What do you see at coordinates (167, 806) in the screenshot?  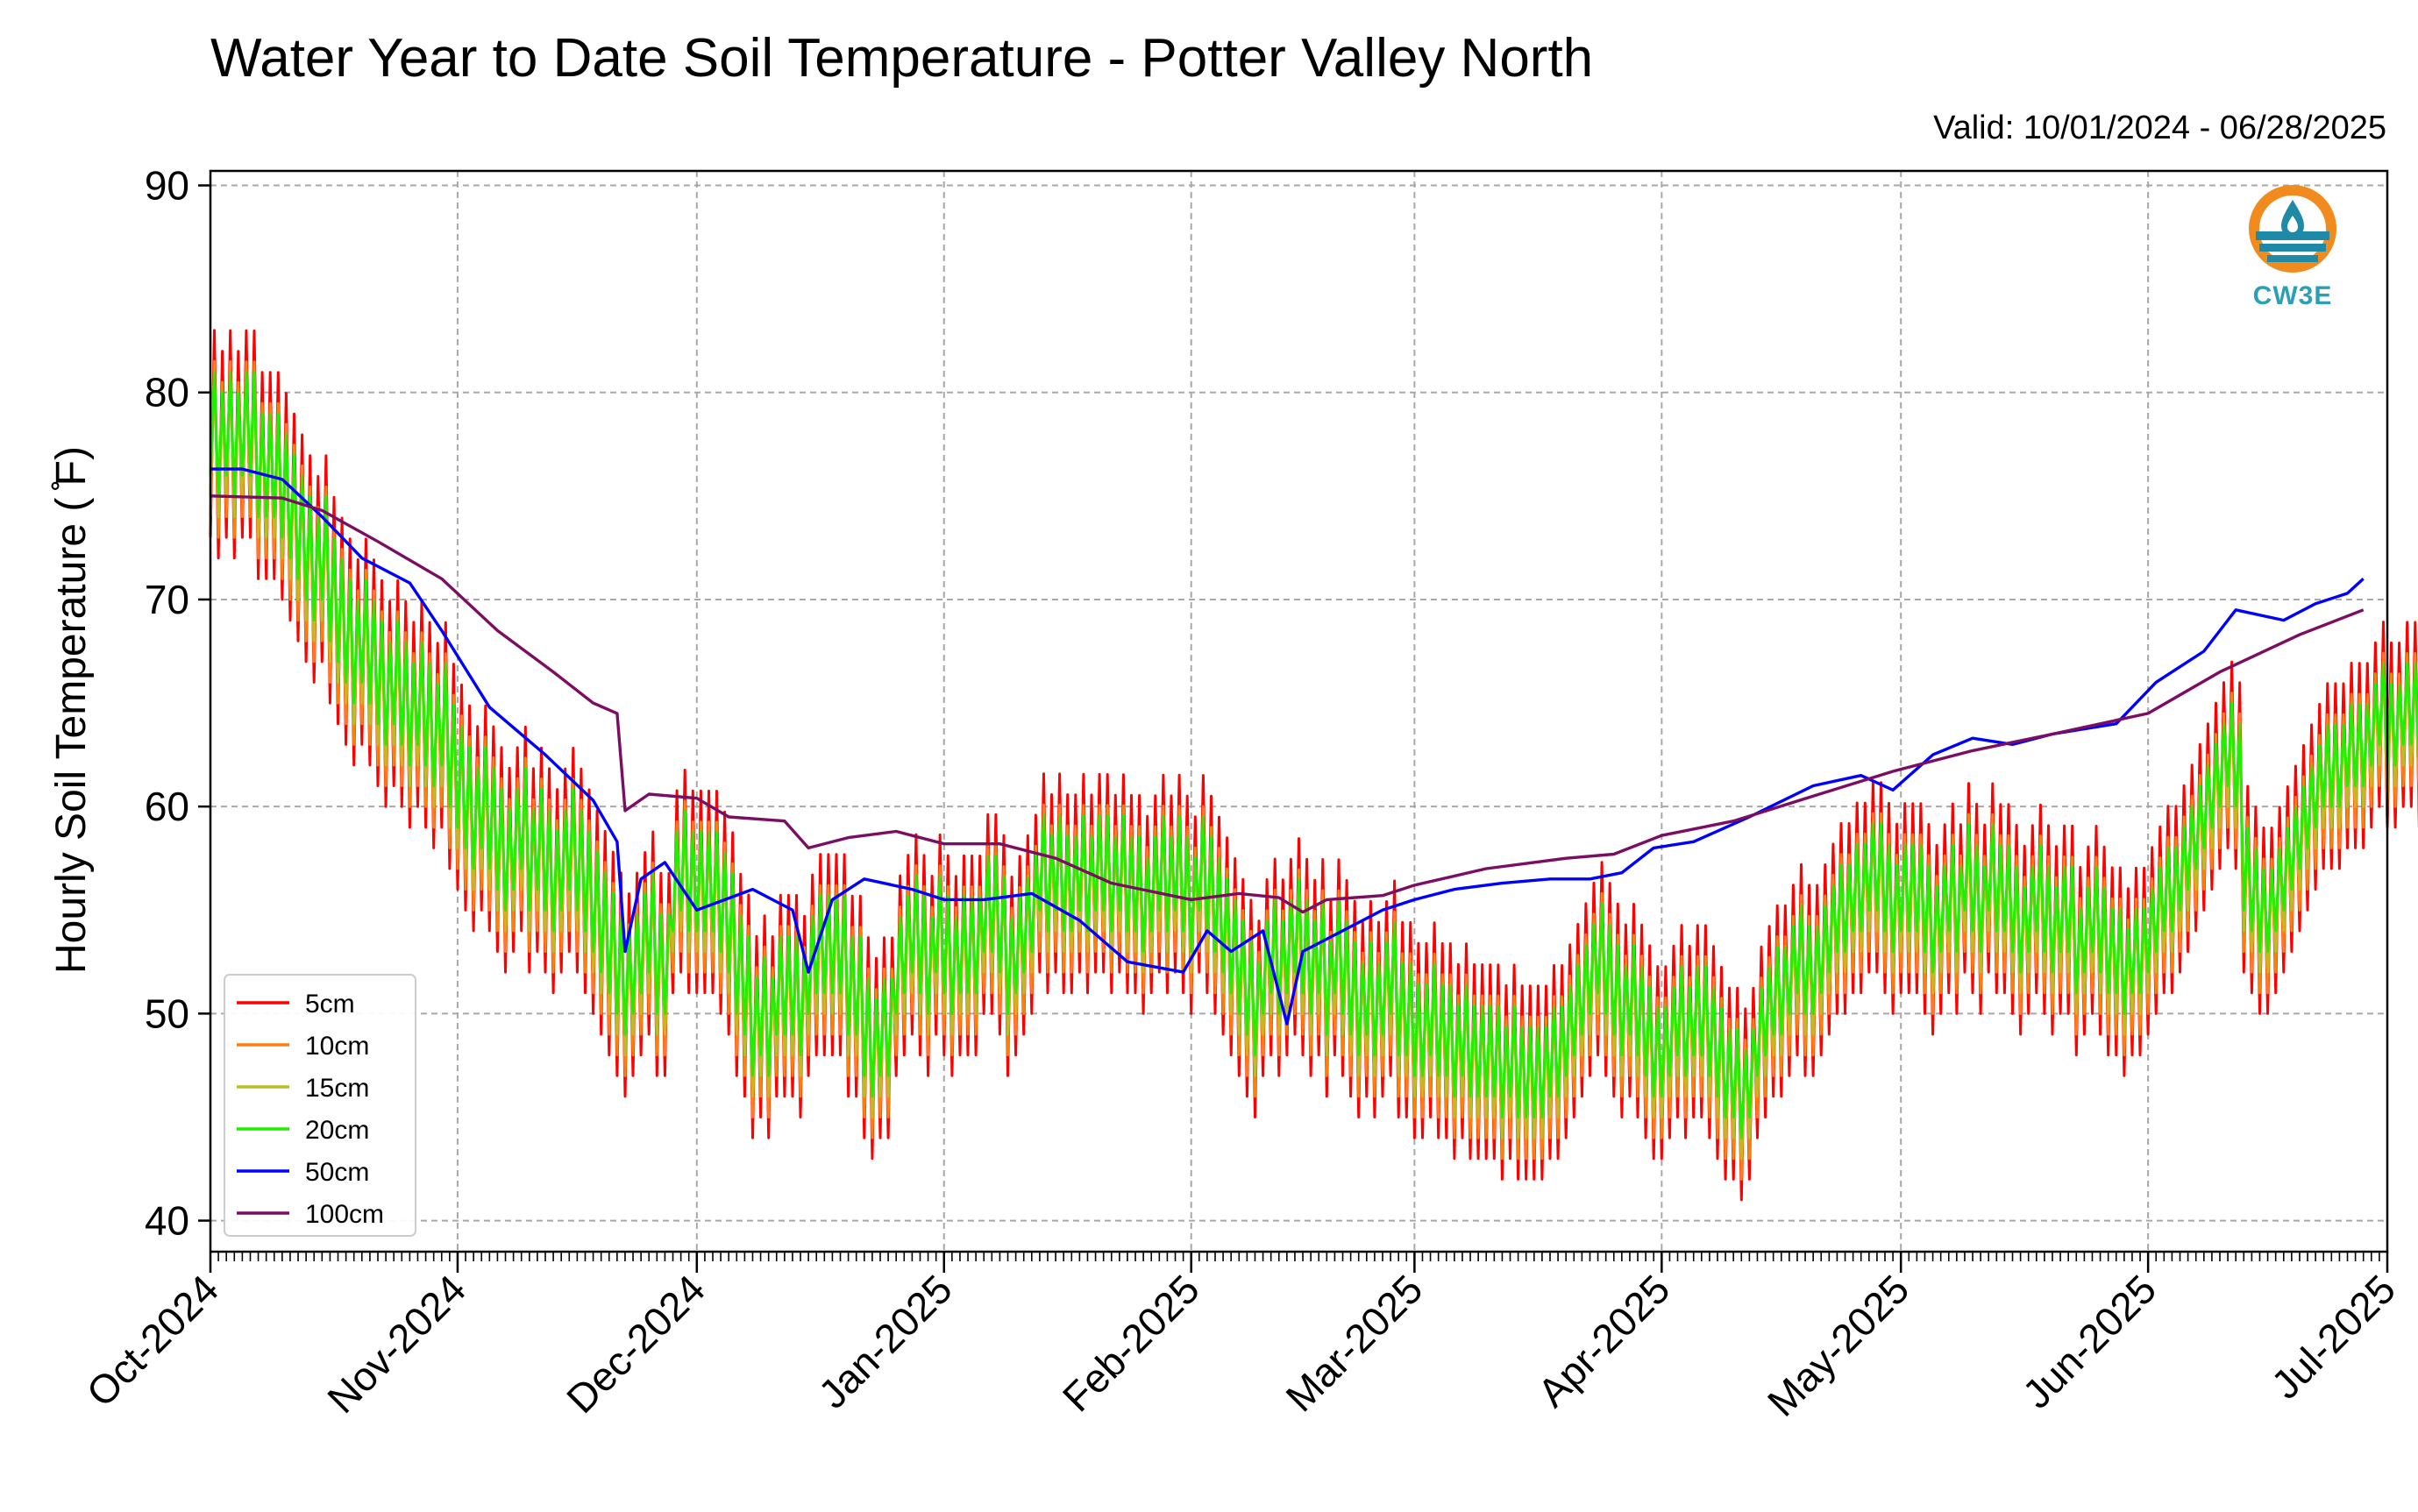 I see `y-tick-label: 60` at bounding box center [167, 806].